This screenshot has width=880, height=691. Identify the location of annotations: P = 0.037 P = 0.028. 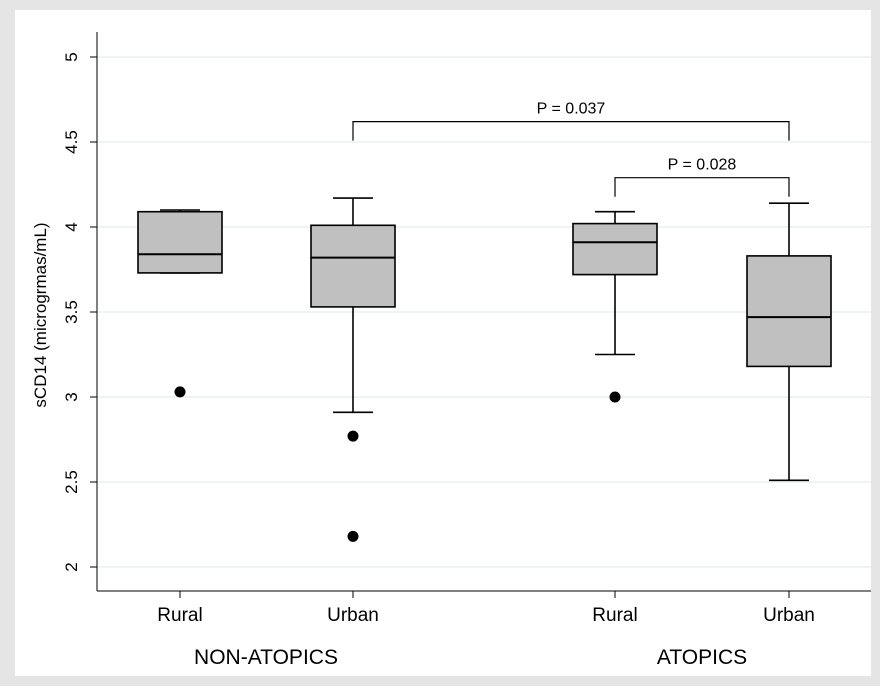
(571, 149).